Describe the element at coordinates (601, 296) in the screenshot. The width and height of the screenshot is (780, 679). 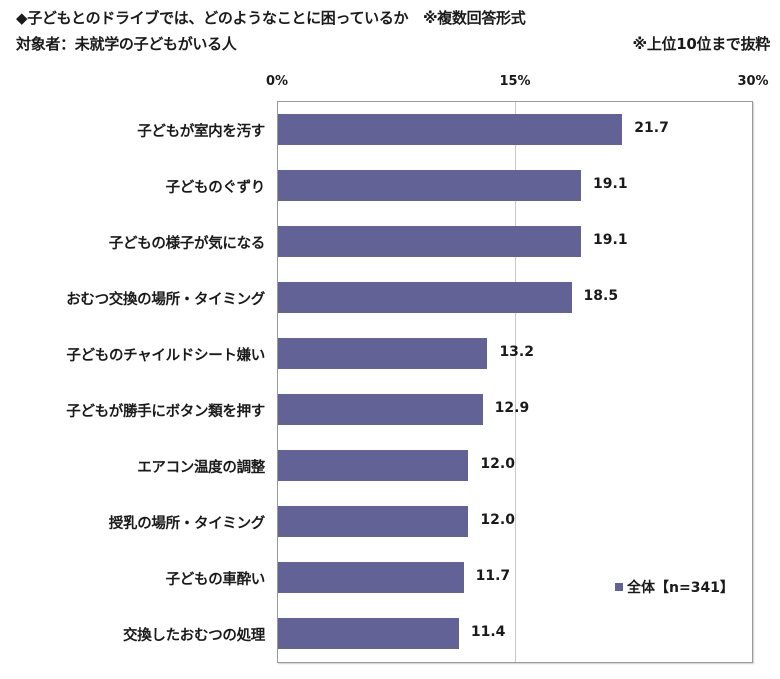
I see `value-label: 18.5` at that location.